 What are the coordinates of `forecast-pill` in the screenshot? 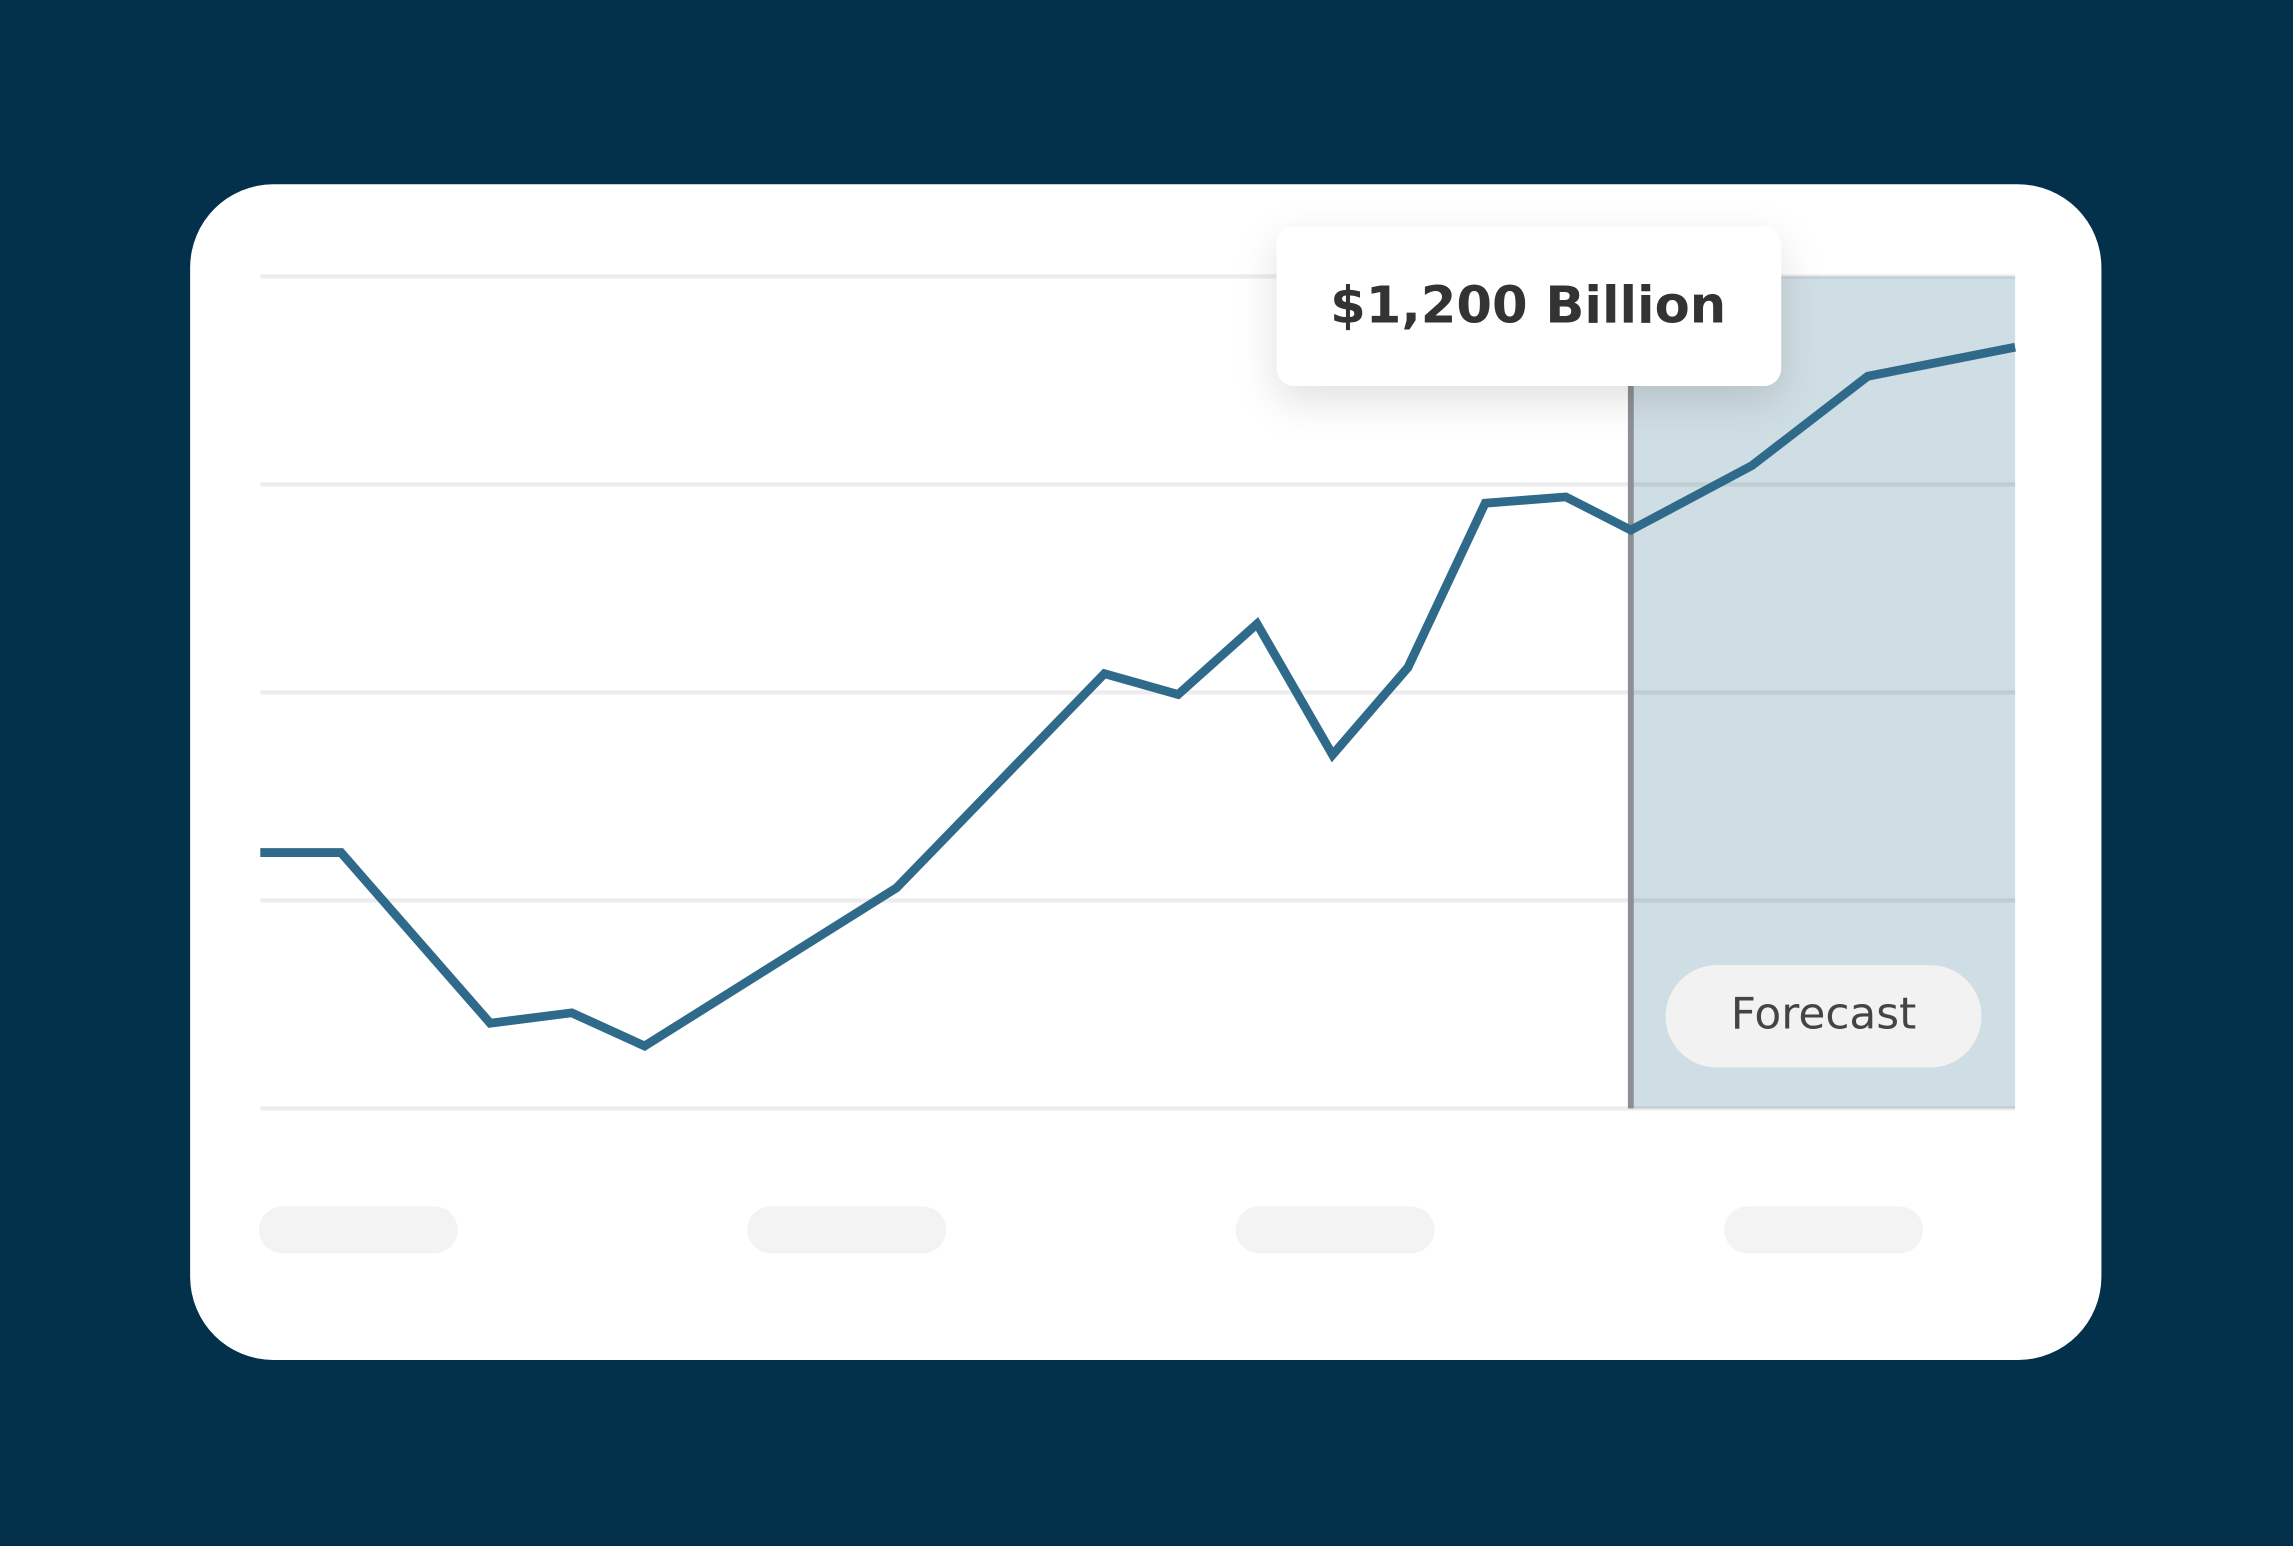 It's located at (1823, 1016).